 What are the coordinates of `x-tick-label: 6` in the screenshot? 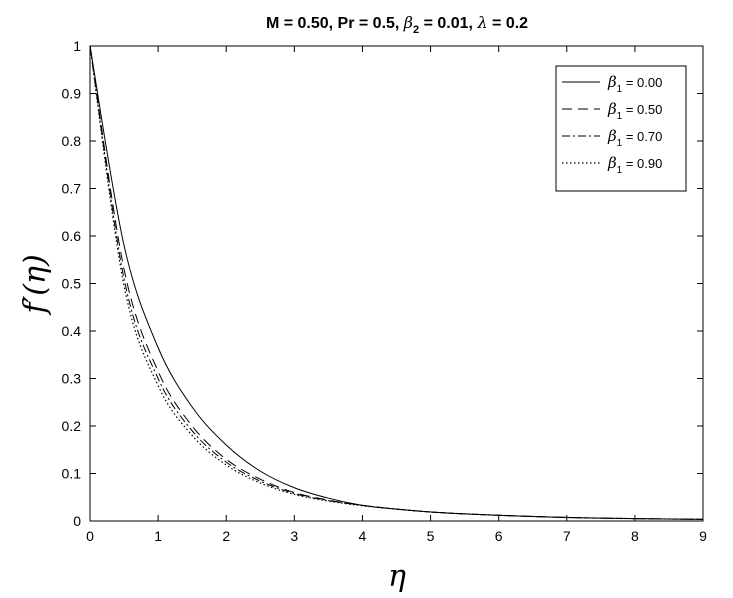 It's located at (499, 536).